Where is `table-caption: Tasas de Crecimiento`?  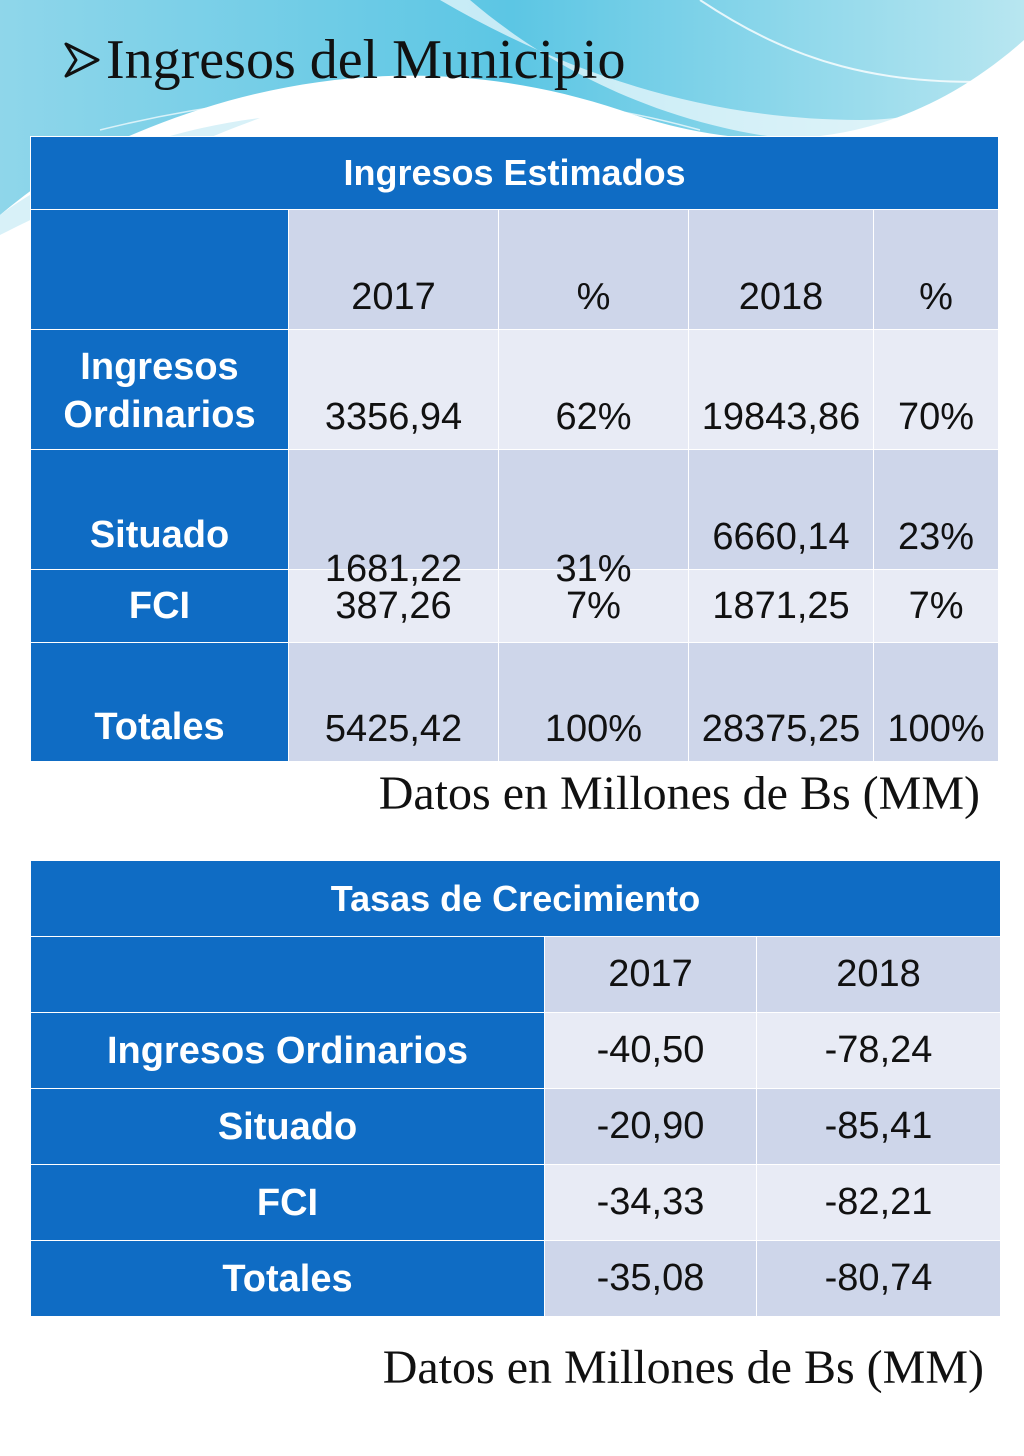
table-caption: Tasas de Crecimiento is located at coordinates (515, 898).